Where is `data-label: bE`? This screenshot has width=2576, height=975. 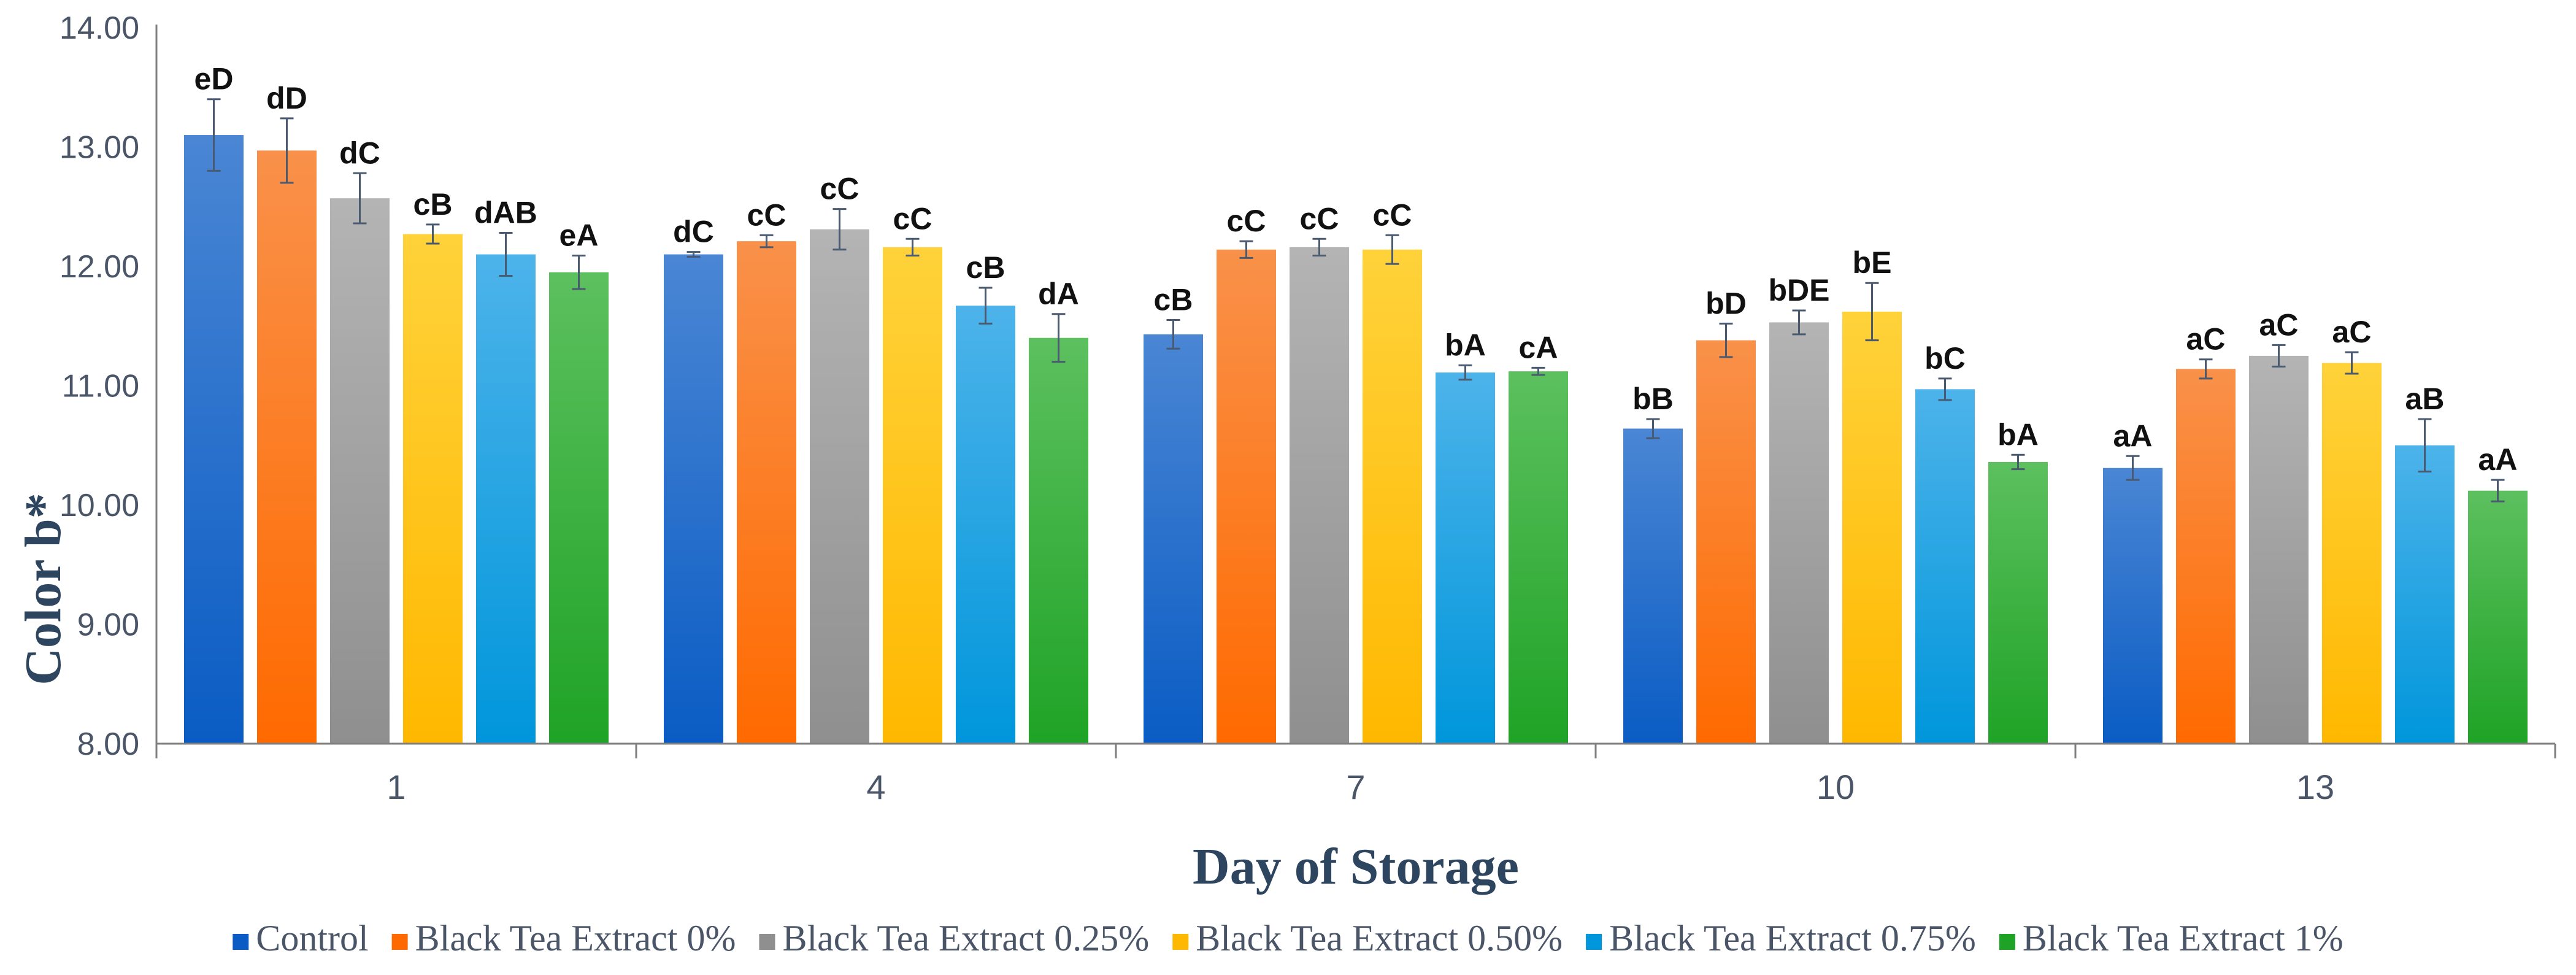 data-label: bE is located at coordinates (1872, 262).